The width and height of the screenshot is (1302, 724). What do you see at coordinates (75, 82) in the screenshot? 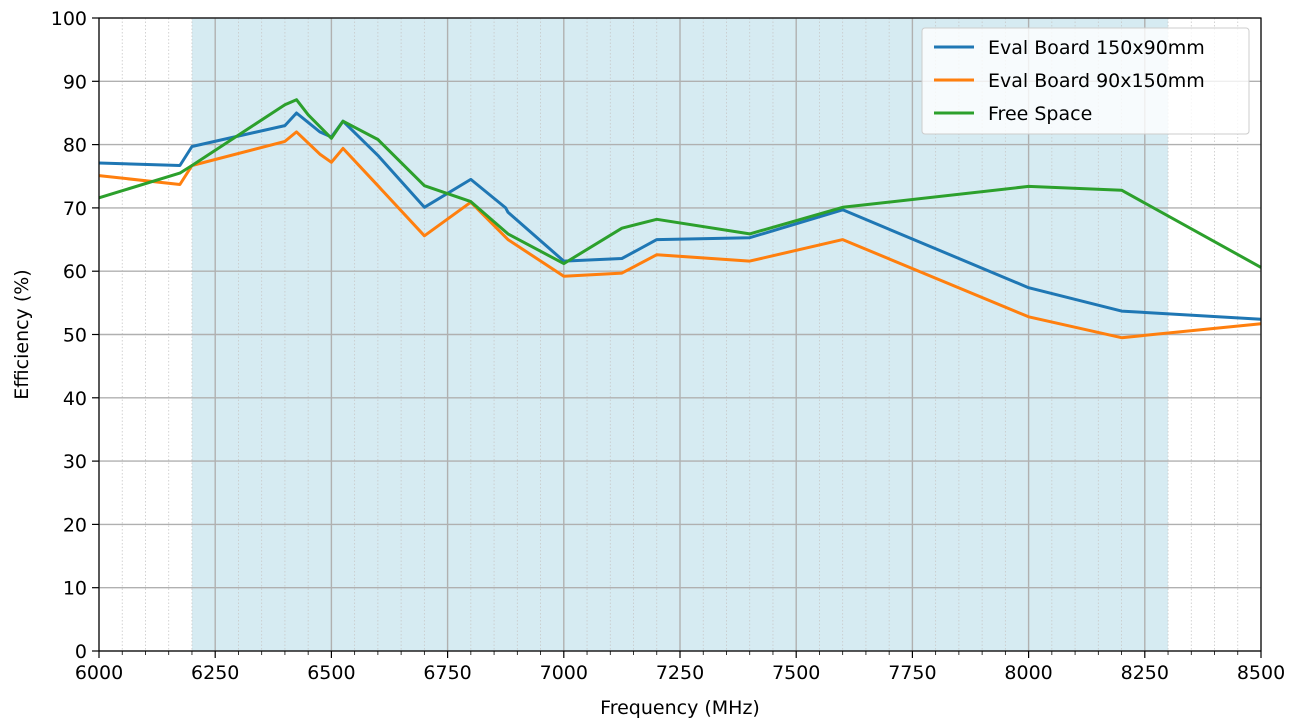
I see `y-tick-label: 90` at bounding box center [75, 82].